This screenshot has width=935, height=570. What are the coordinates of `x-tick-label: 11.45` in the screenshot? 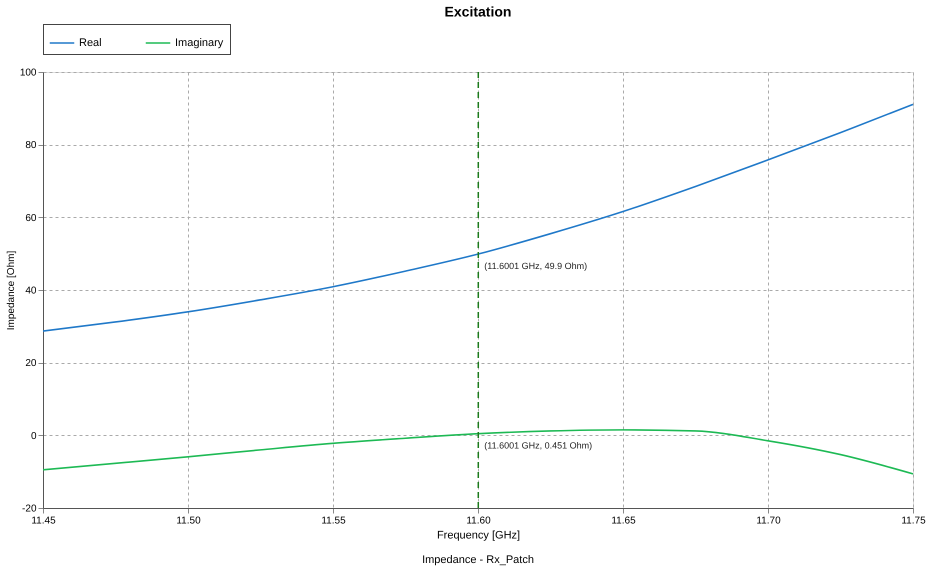 It's located at (43, 521).